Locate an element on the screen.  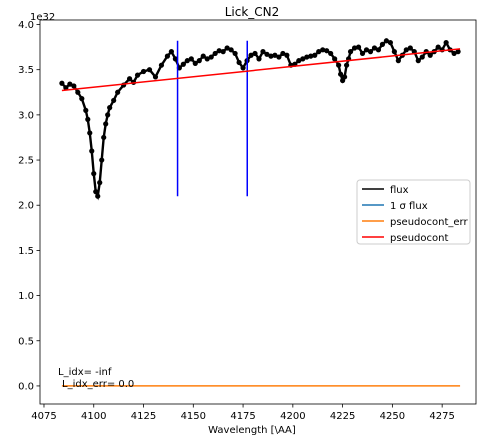
y-tick-label-0: 0.0 is located at coordinates (26, 386).